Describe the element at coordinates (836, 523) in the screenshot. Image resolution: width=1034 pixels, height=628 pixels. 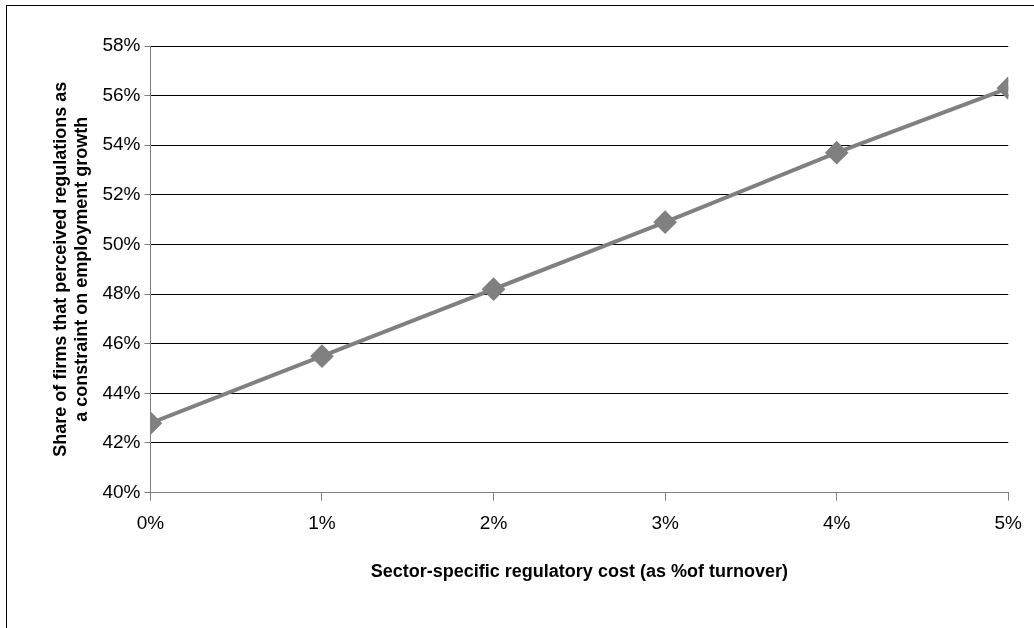
I see `x-tick-label: 4%` at that location.